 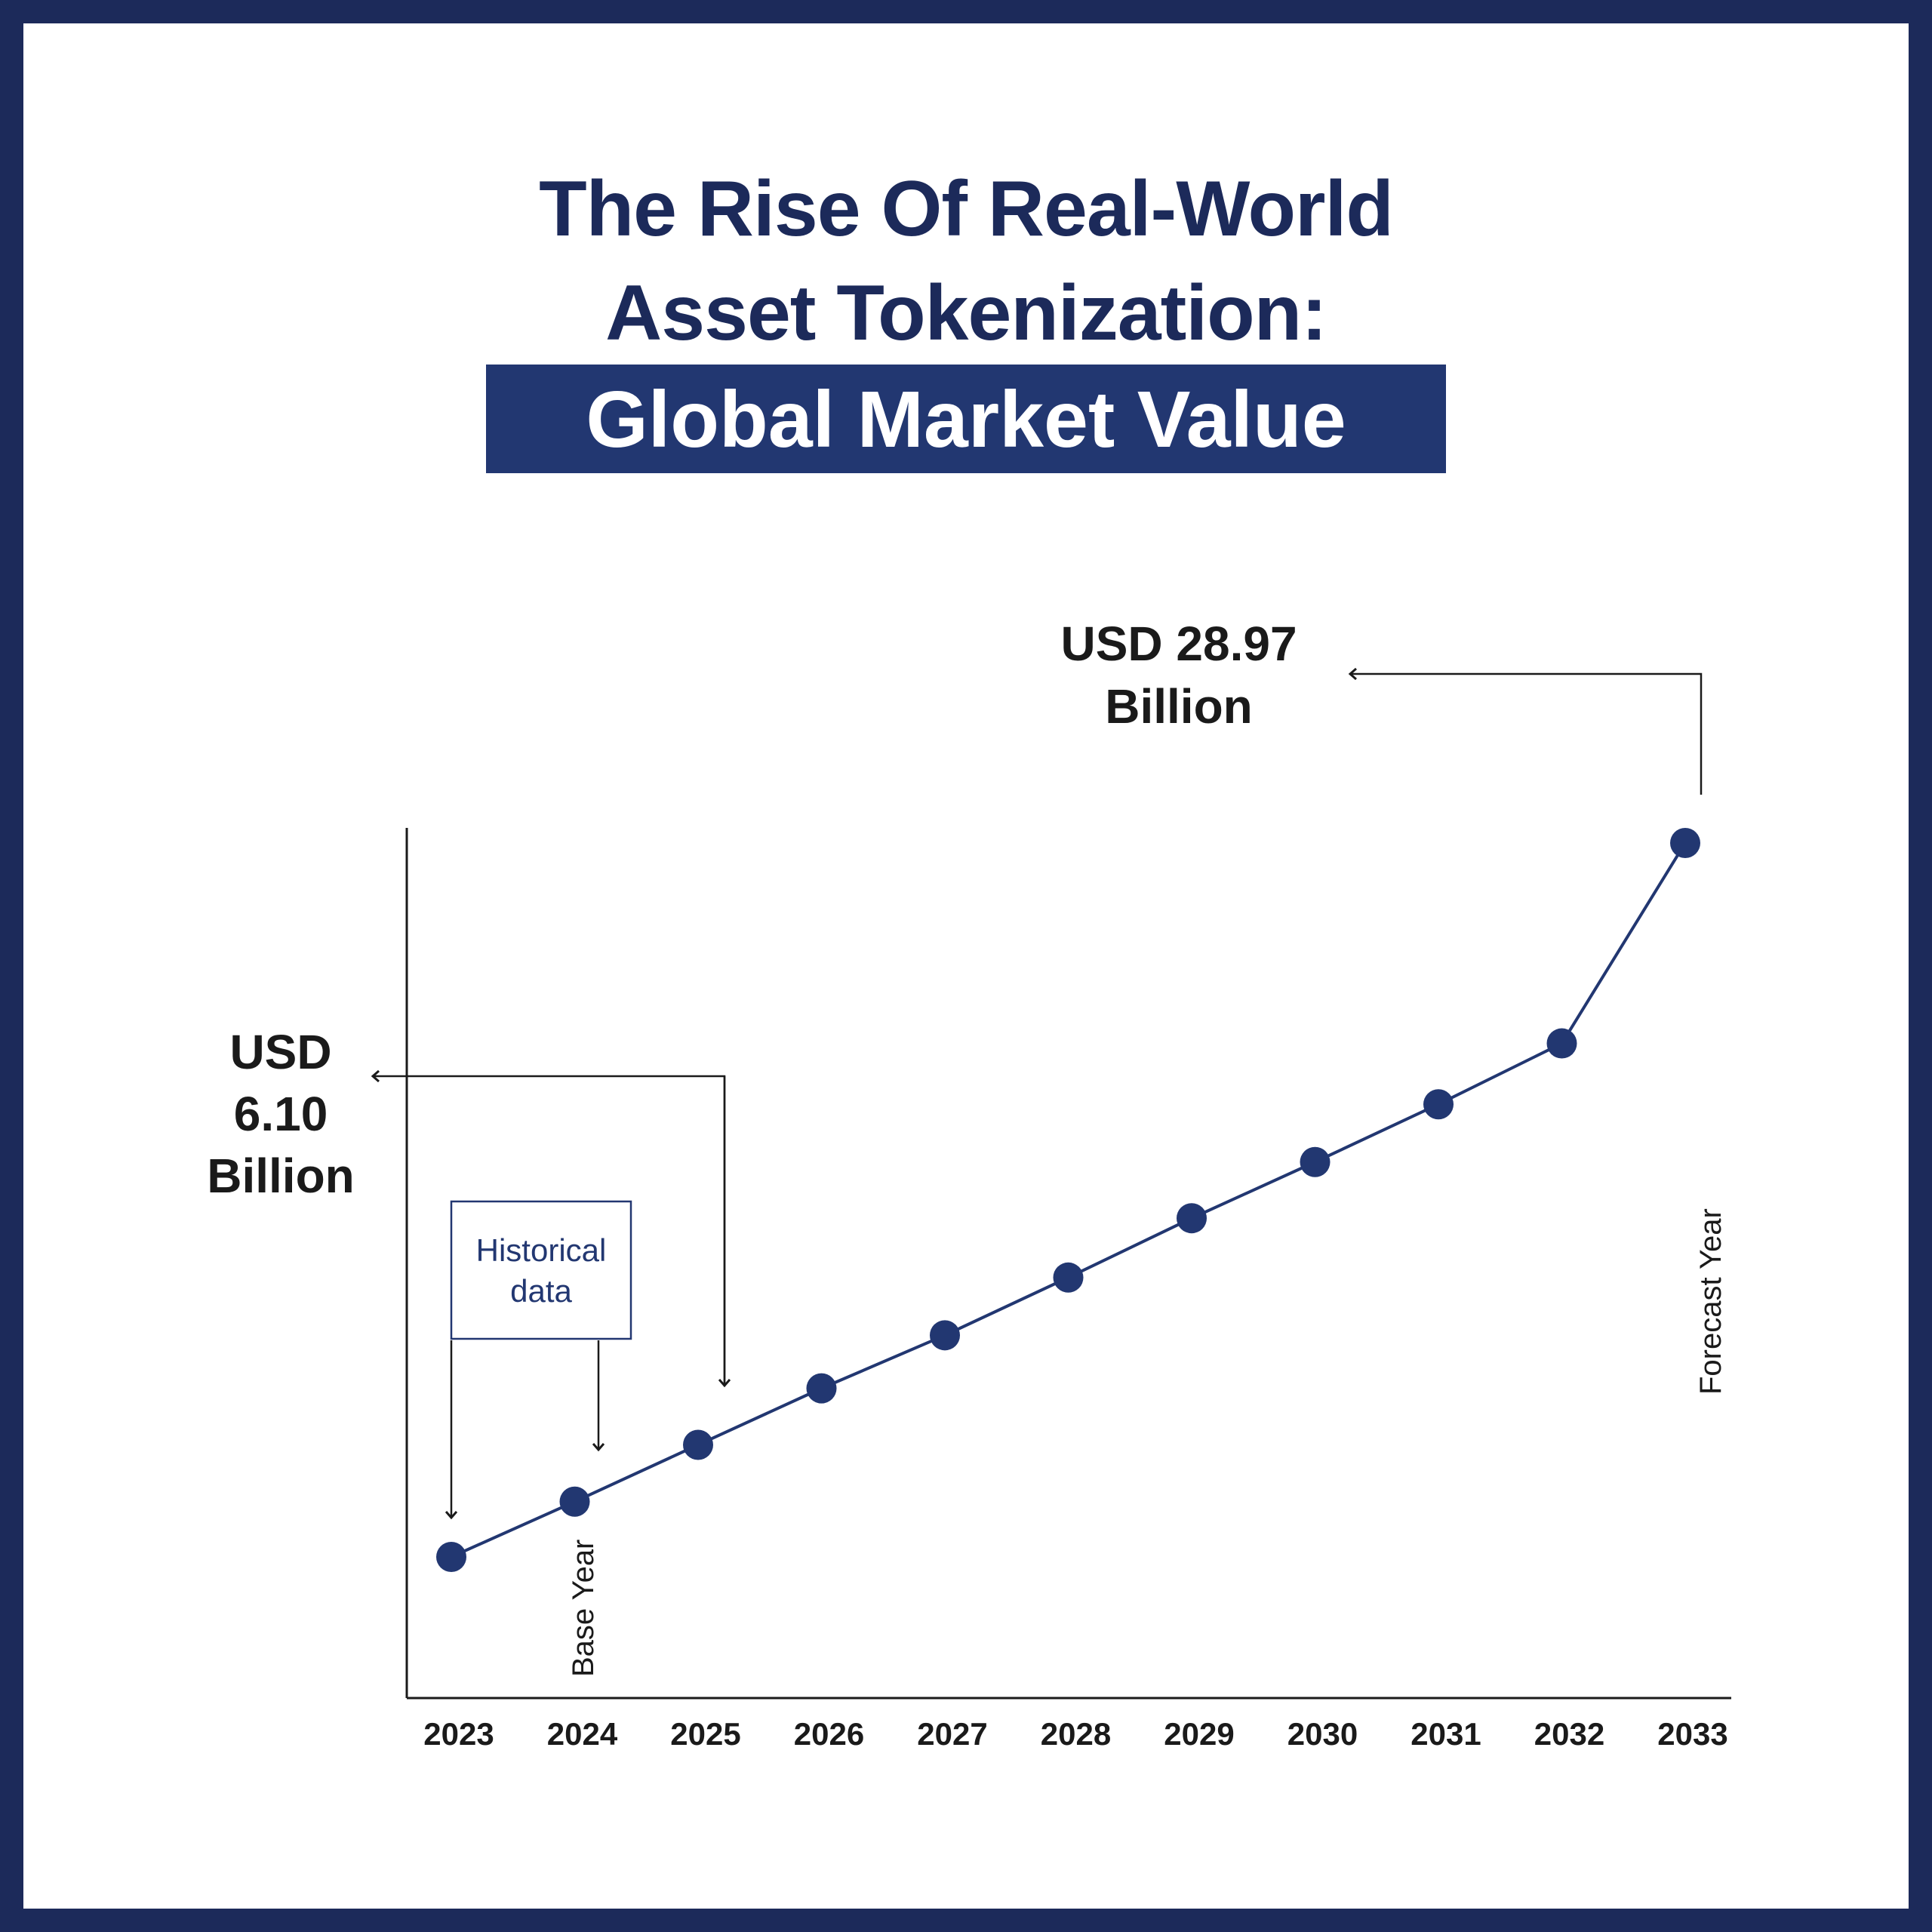 What do you see at coordinates (1710, 1301) in the screenshot?
I see `forecast-year-label: Forecast Year` at bounding box center [1710, 1301].